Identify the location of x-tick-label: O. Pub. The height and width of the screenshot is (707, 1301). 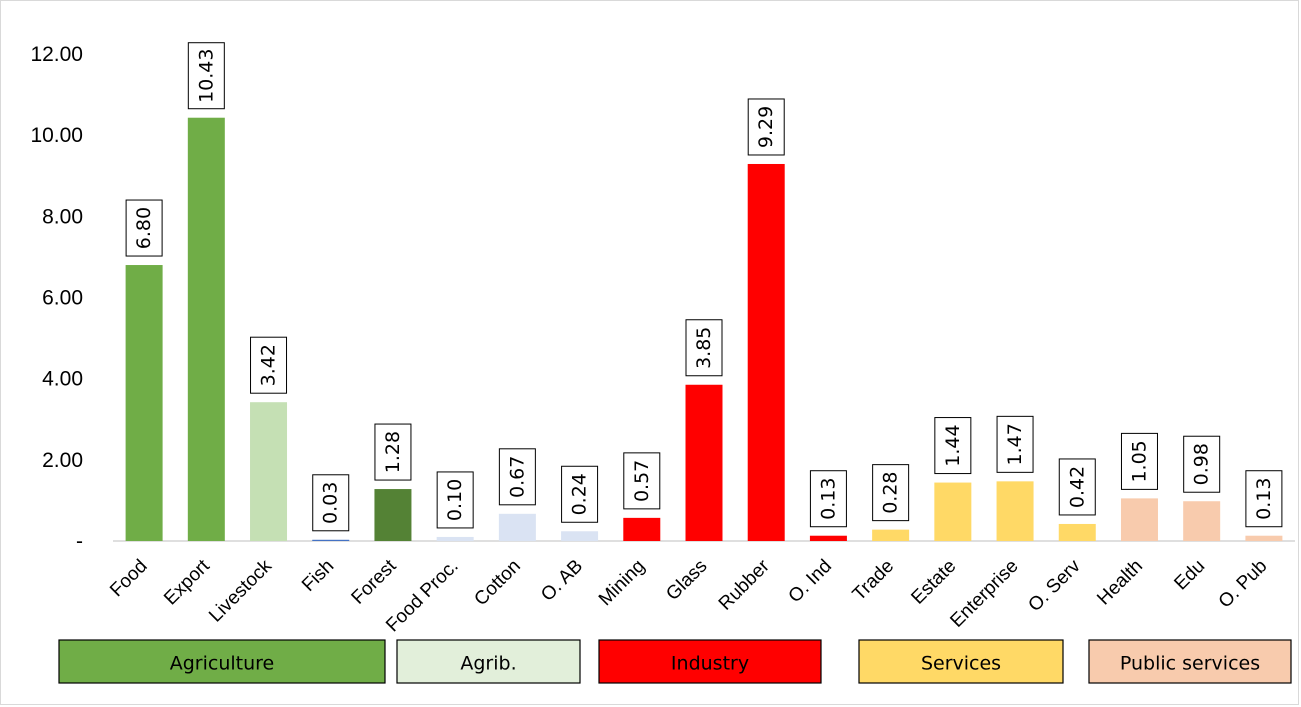
(1243, 584).